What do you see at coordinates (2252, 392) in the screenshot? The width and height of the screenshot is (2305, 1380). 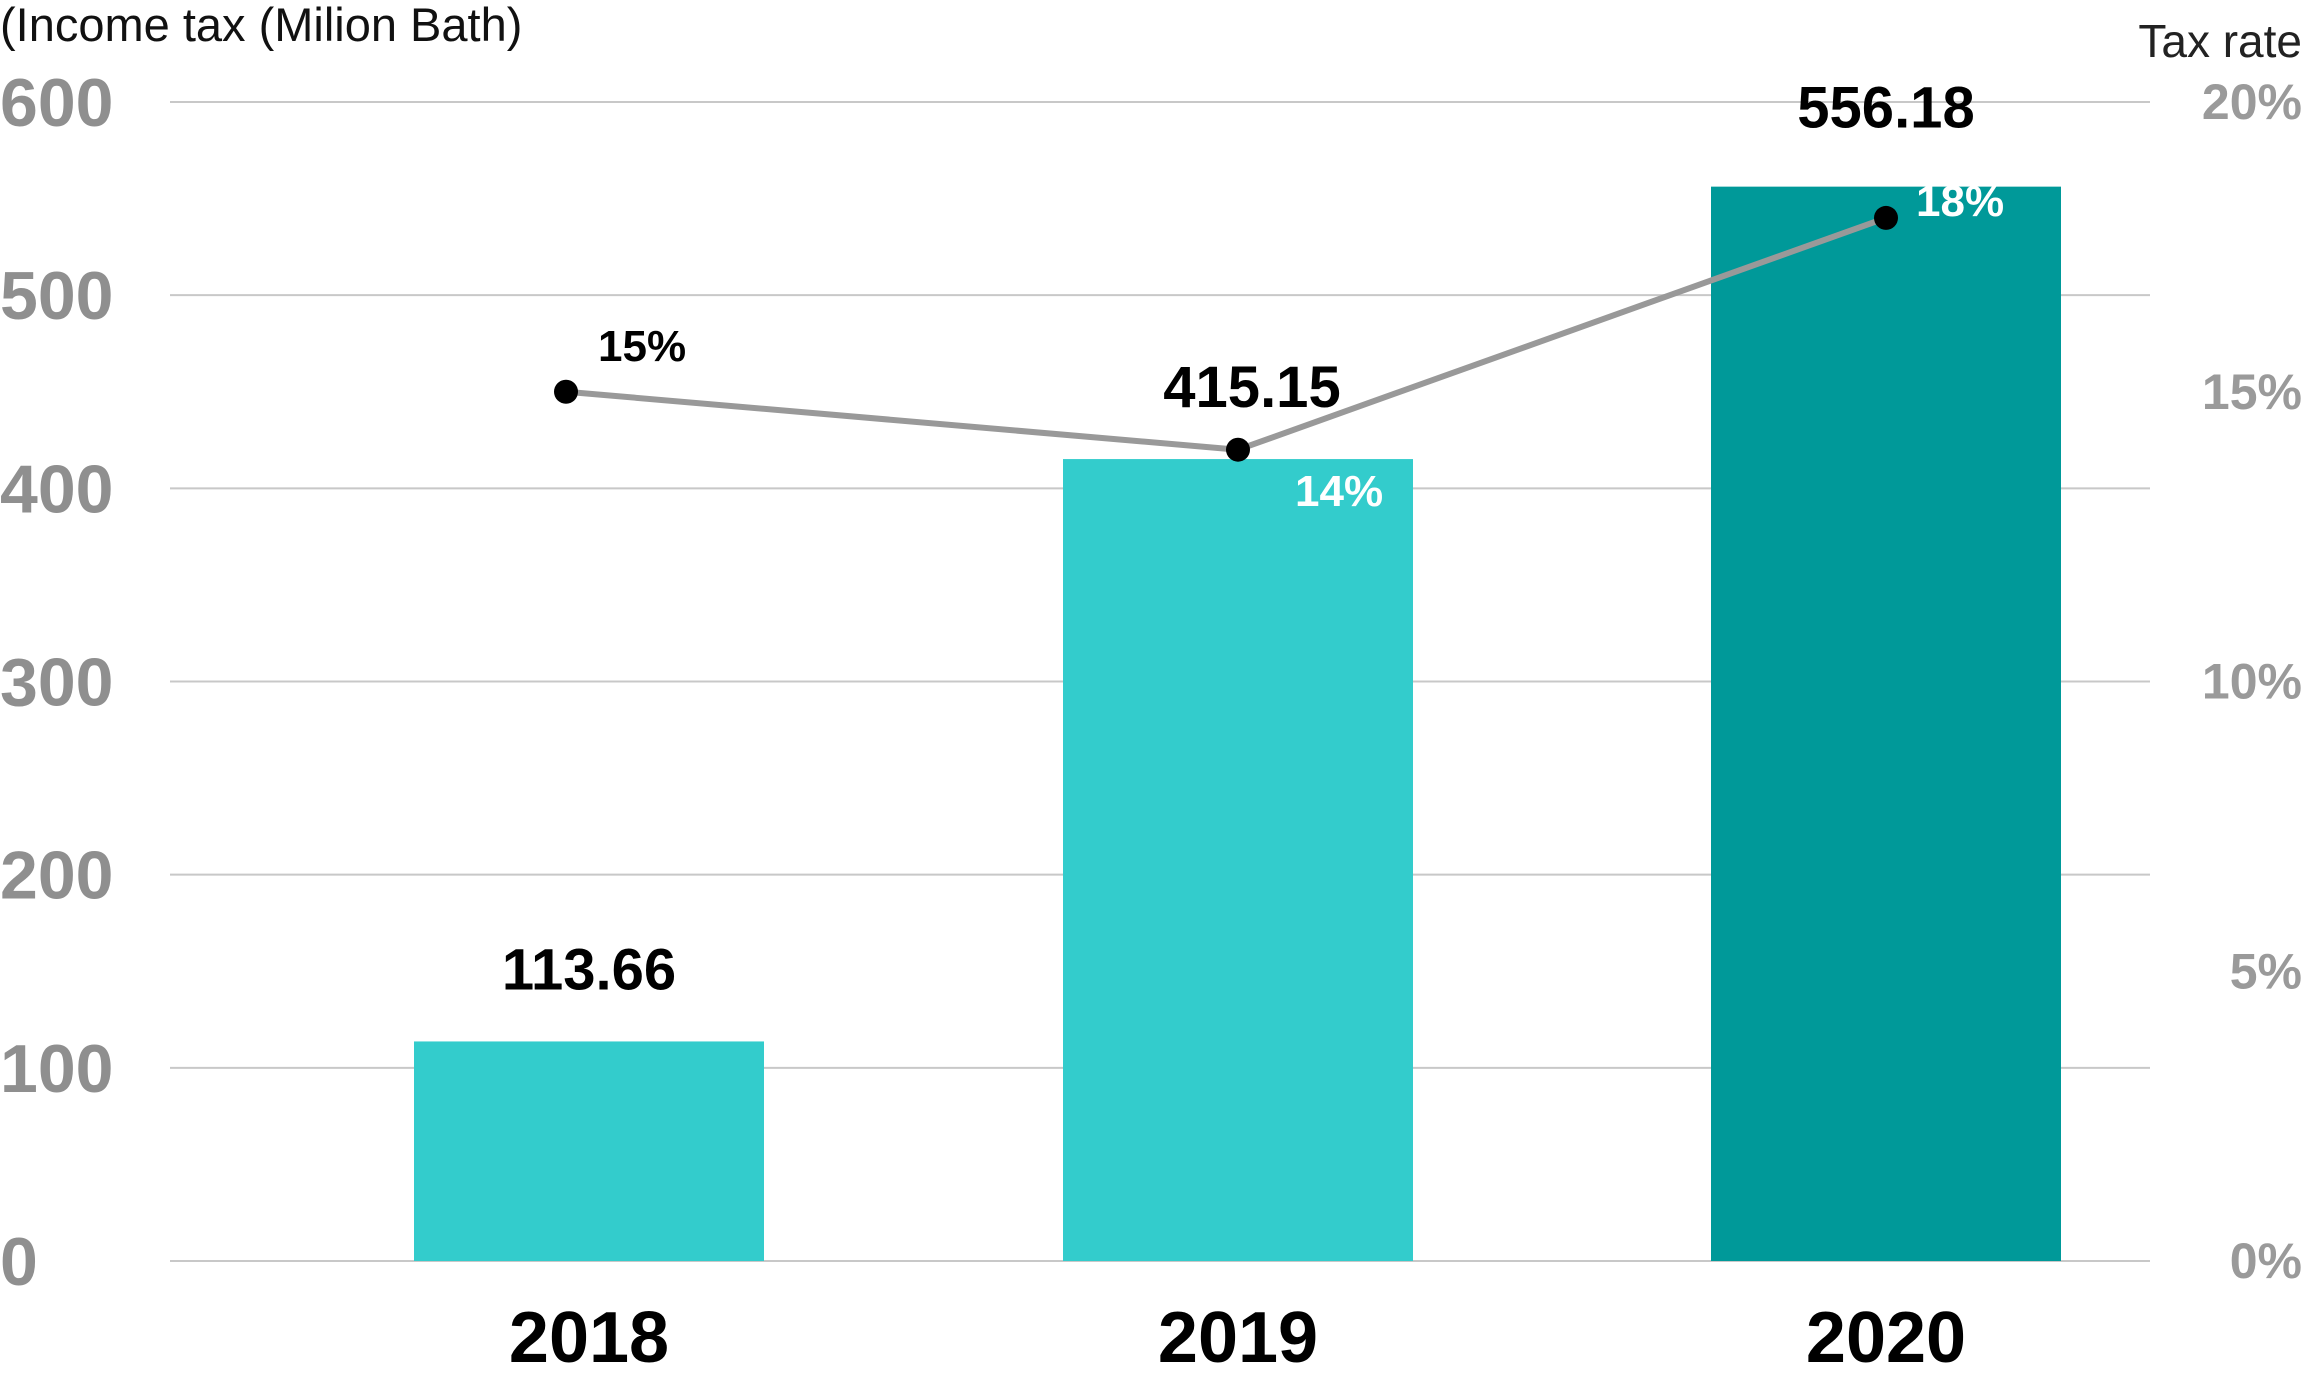 I see `right-axis-tick-label: 15%` at bounding box center [2252, 392].